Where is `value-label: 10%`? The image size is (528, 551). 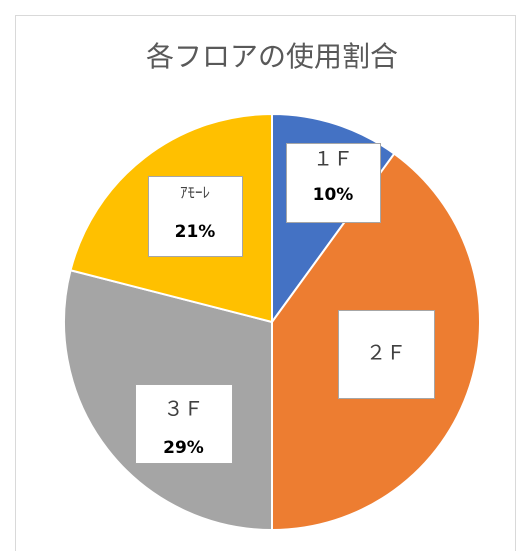 value-label: 10% is located at coordinates (333, 195).